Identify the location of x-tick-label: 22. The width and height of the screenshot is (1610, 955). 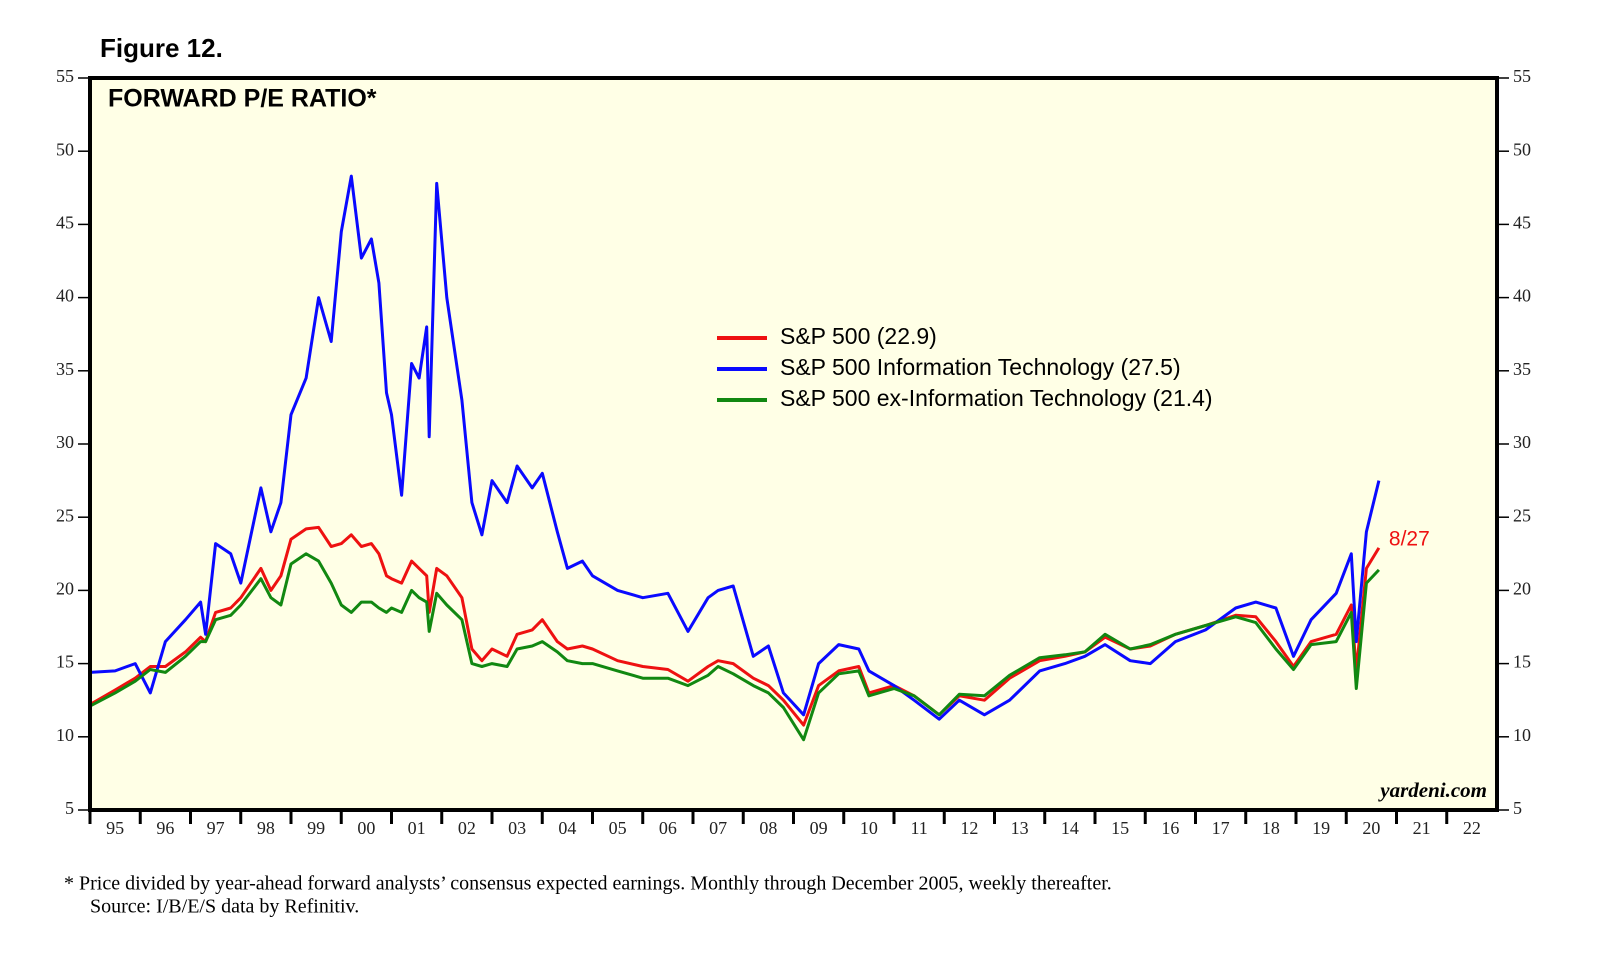
(1472, 828).